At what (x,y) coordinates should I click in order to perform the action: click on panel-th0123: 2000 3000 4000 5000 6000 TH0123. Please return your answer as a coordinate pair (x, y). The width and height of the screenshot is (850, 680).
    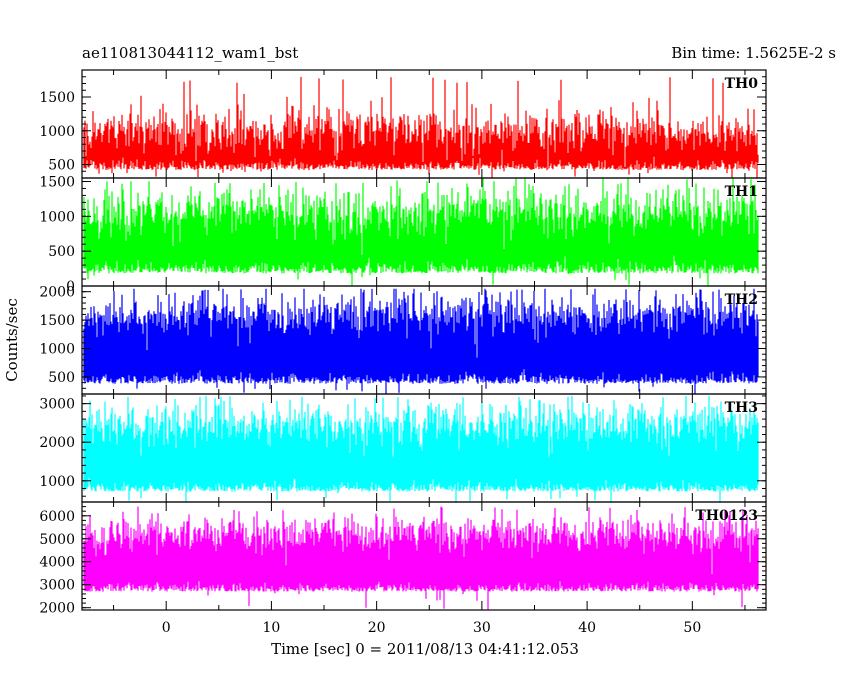
    Looking at the image, I should click on (403, 559).